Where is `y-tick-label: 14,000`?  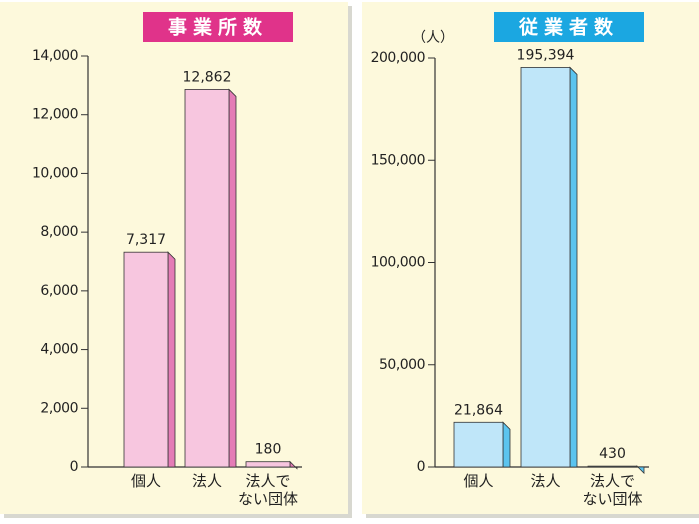
y-tick-label: 14,000 is located at coordinates (55, 56).